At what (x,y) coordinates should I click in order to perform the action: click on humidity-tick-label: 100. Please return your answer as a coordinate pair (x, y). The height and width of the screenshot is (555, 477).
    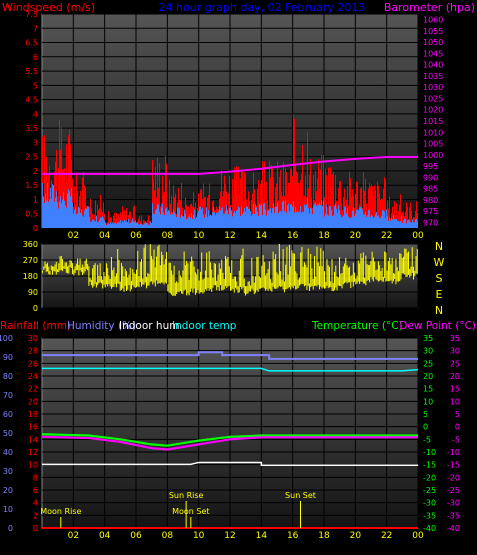
    Looking at the image, I should click on (6, 338).